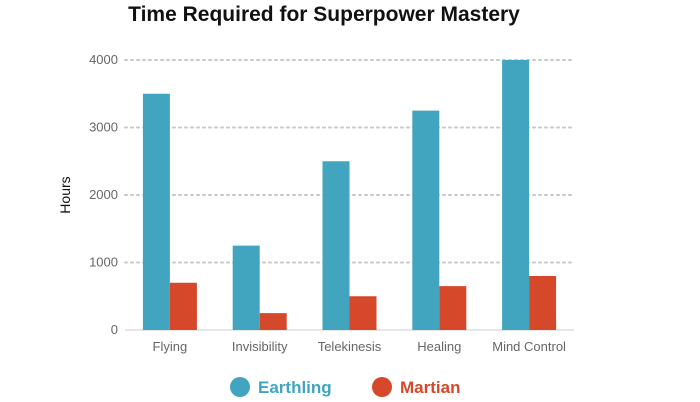 The height and width of the screenshot is (402, 700). Describe the element at coordinates (426, 220) in the screenshot. I see `bar-earthling-healing` at that location.